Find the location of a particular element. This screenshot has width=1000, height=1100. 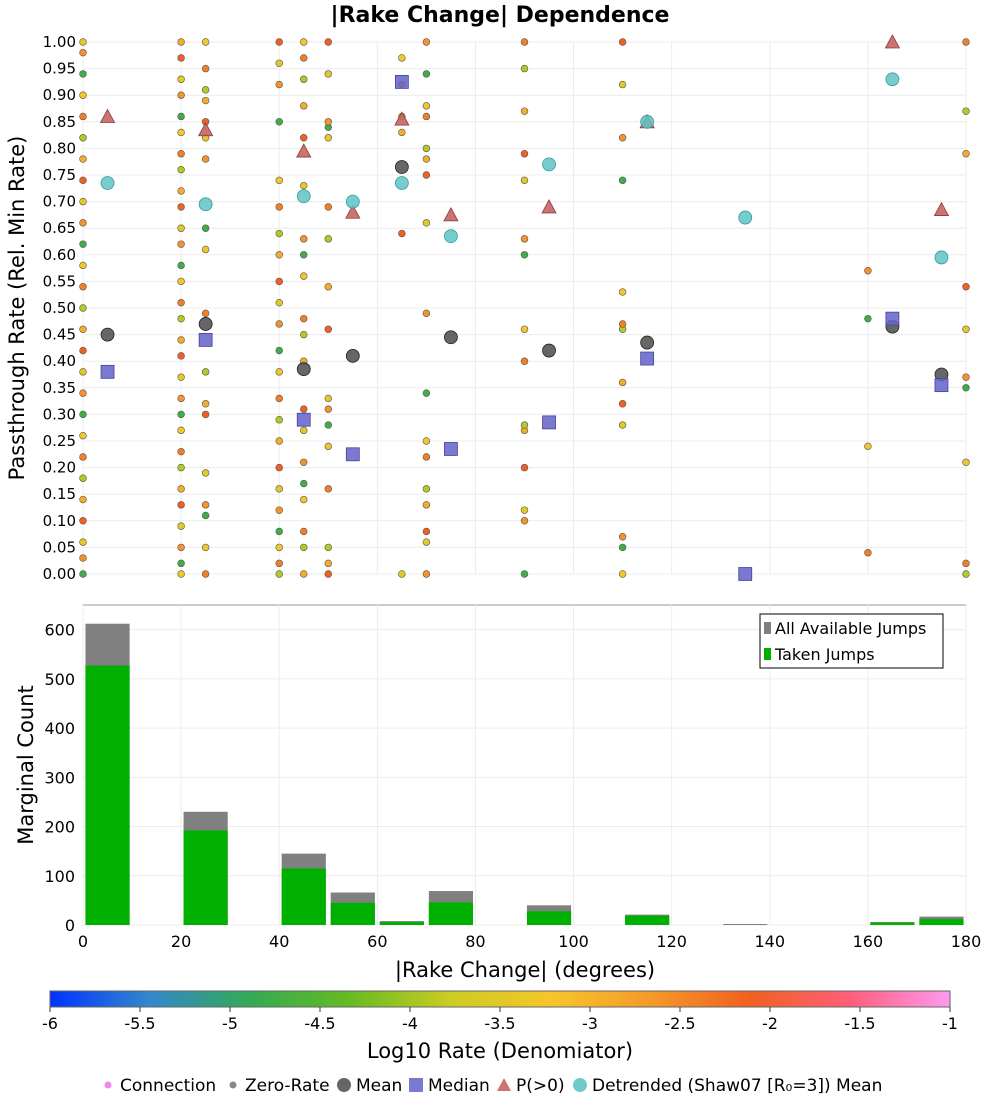

colorbar-tick-label: -1 is located at coordinates (950, 1023).